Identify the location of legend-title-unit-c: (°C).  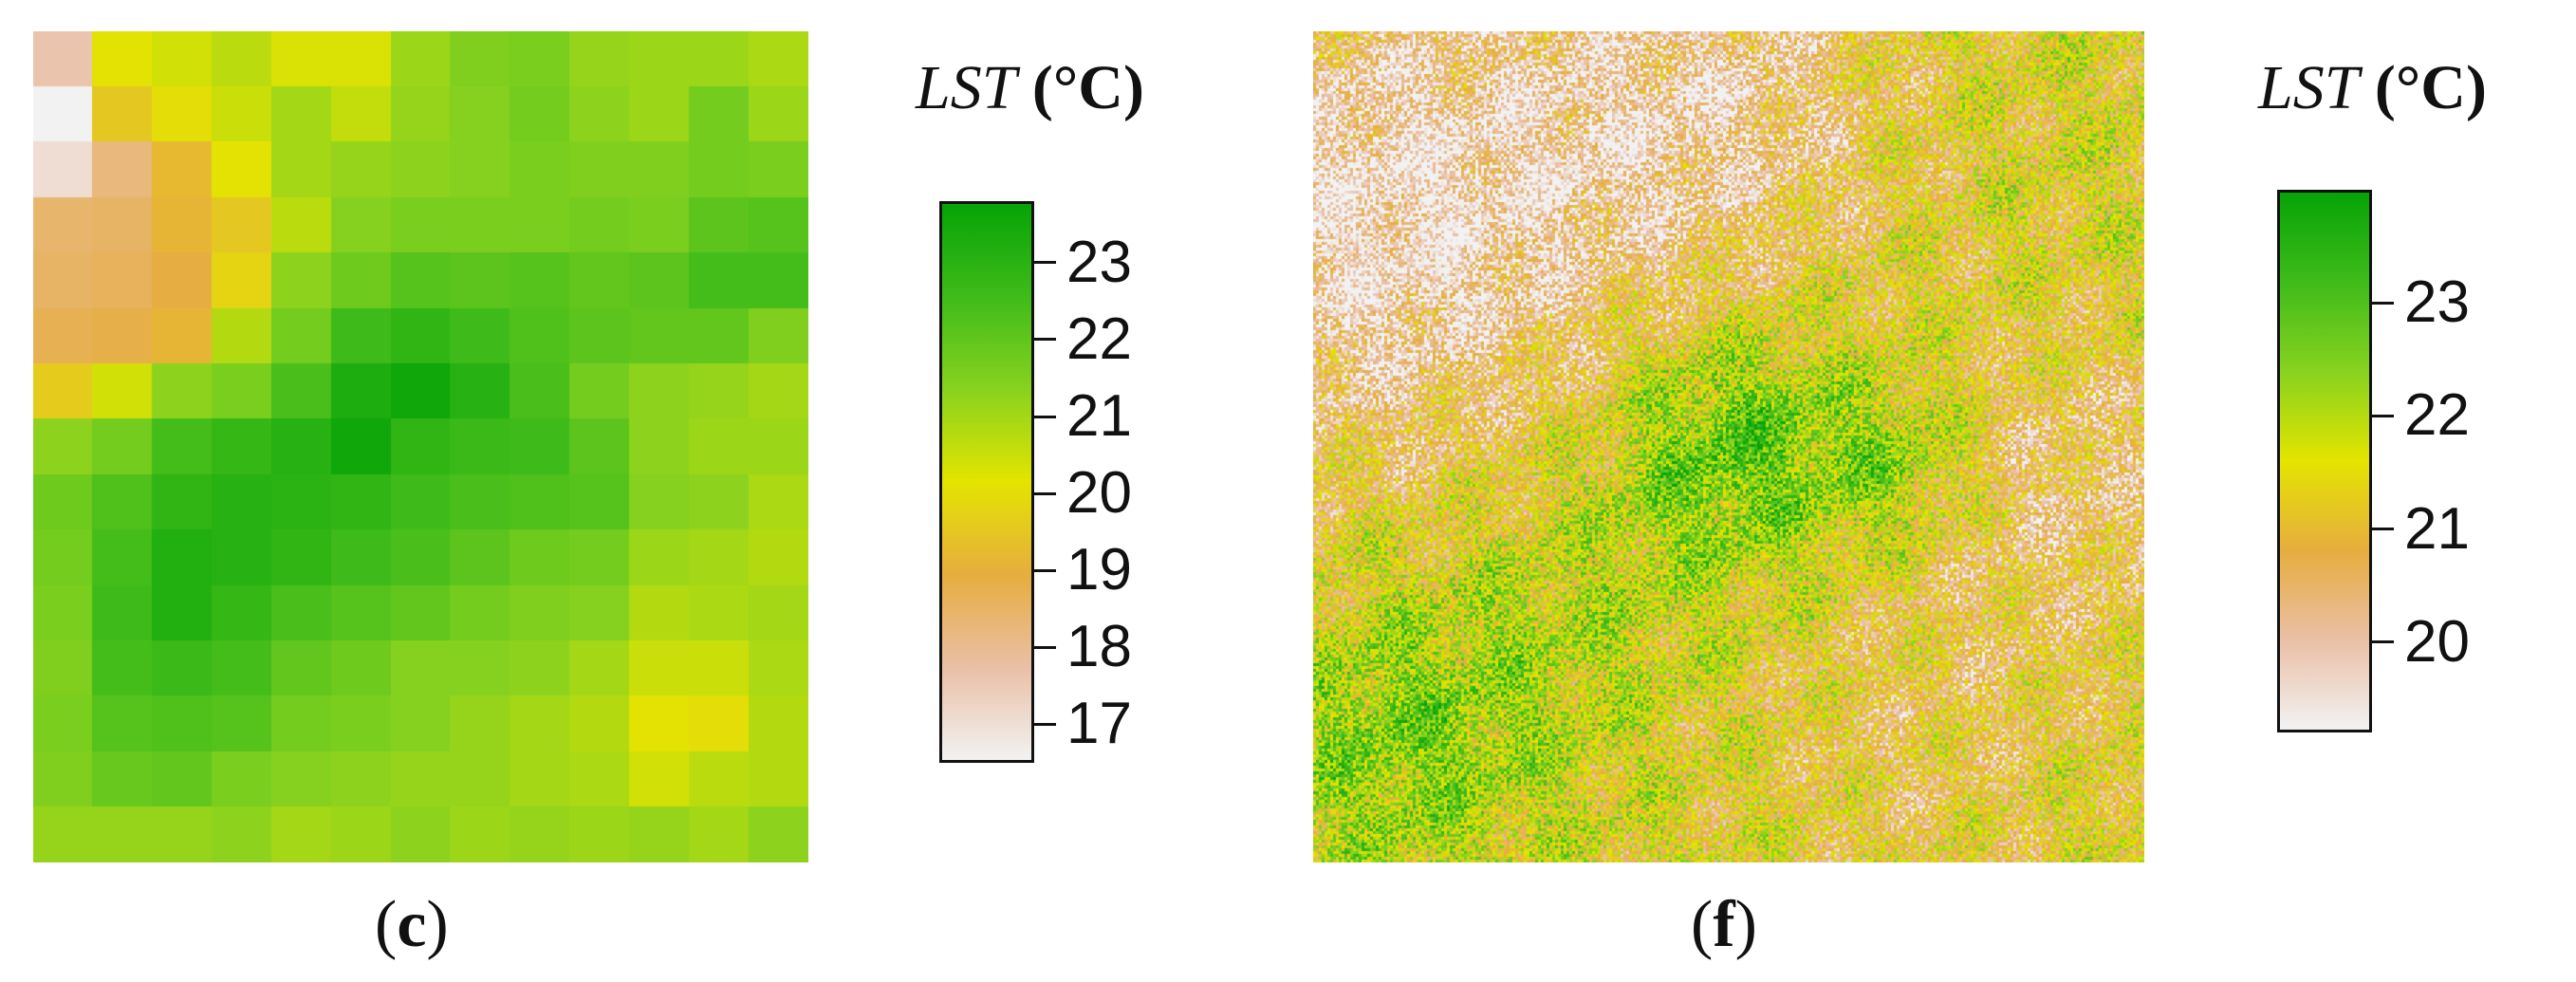
(1087, 87).